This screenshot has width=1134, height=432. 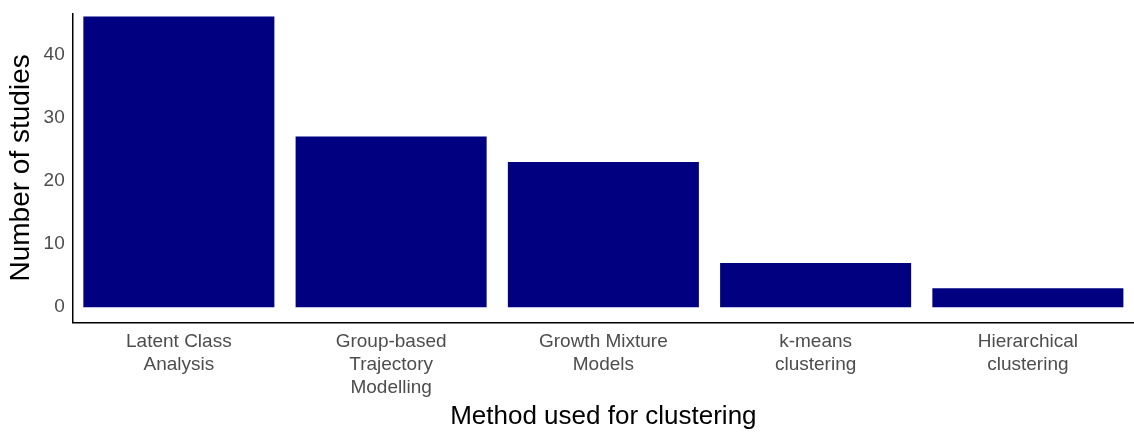 I want to click on y-tick-label: 20, so click(x=54, y=180).